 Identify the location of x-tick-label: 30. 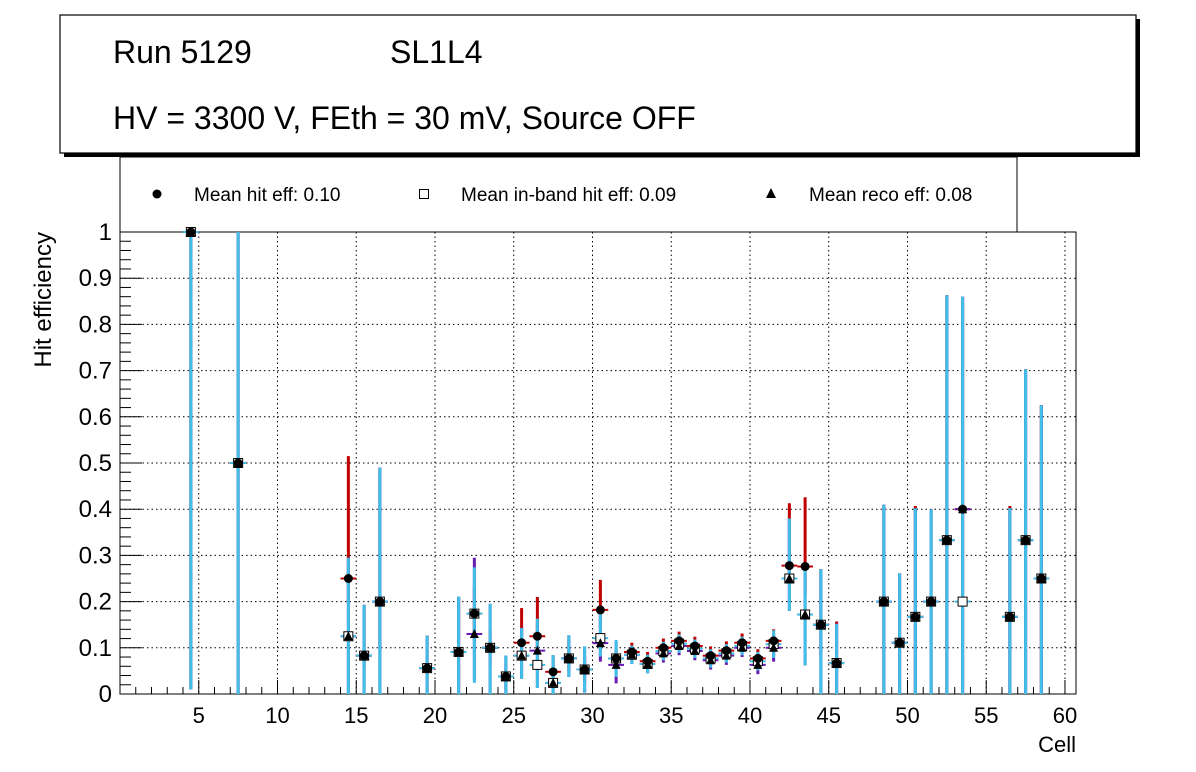
(592, 715).